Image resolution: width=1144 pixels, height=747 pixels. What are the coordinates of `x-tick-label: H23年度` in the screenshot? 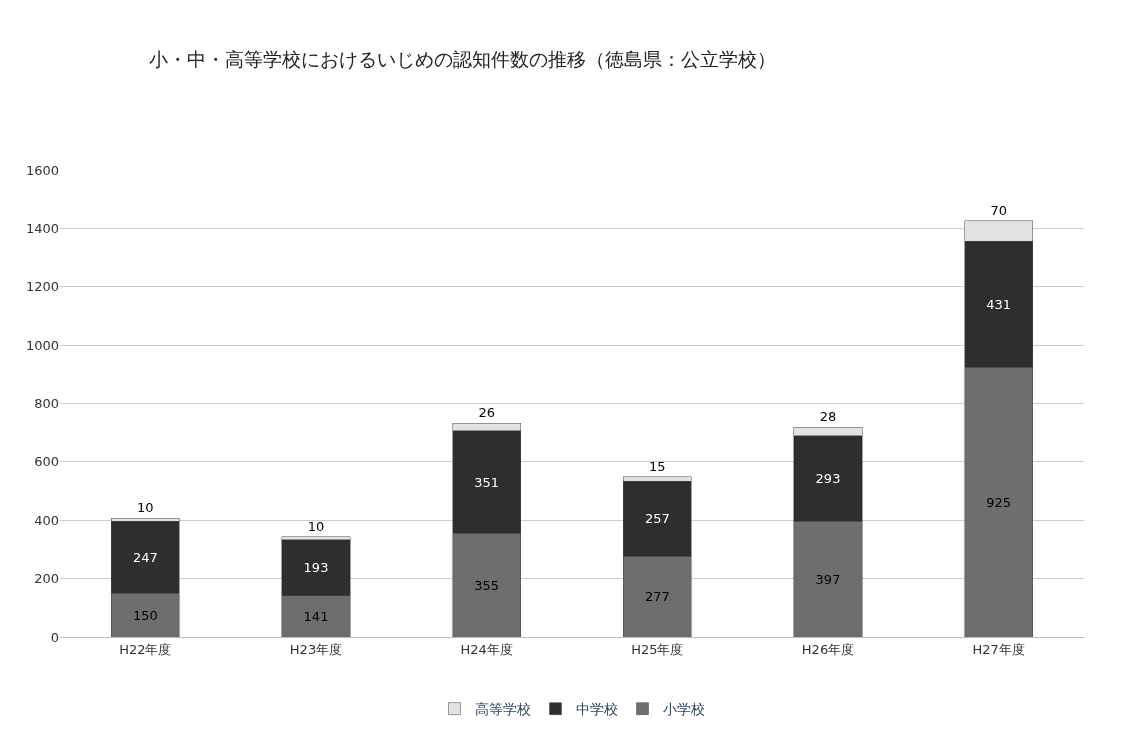 It's located at (316, 649).